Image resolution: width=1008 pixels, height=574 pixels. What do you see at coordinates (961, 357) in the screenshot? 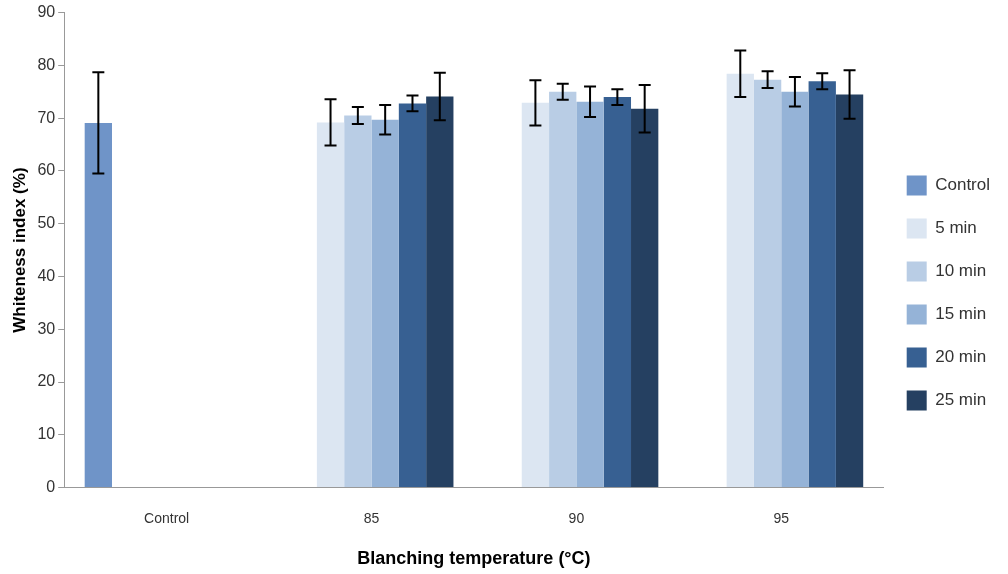
I see `legend-label: 20 min` at bounding box center [961, 357].